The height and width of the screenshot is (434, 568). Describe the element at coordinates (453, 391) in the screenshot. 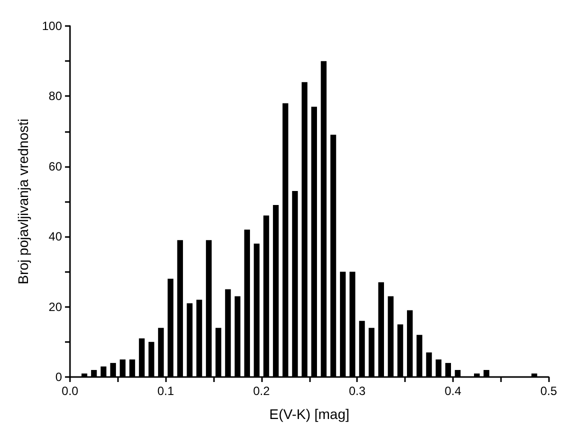

I see `x-tick-label: 0.4` at that location.